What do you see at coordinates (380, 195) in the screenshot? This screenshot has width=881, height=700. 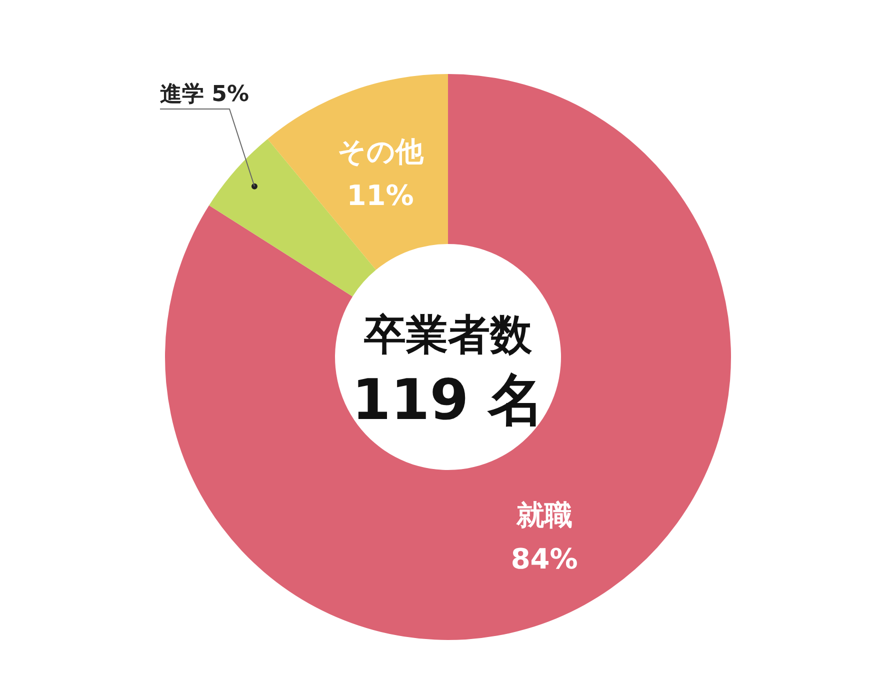 I see `data-label: 11%` at bounding box center [380, 195].